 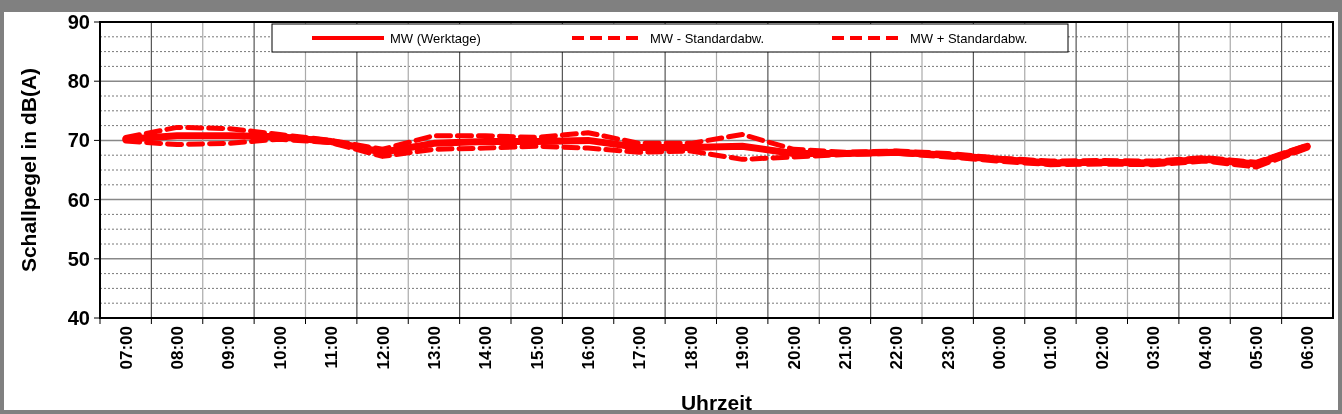 What do you see at coordinates (434, 348) in the screenshot?
I see `x-tick-label: 13:00` at bounding box center [434, 348].